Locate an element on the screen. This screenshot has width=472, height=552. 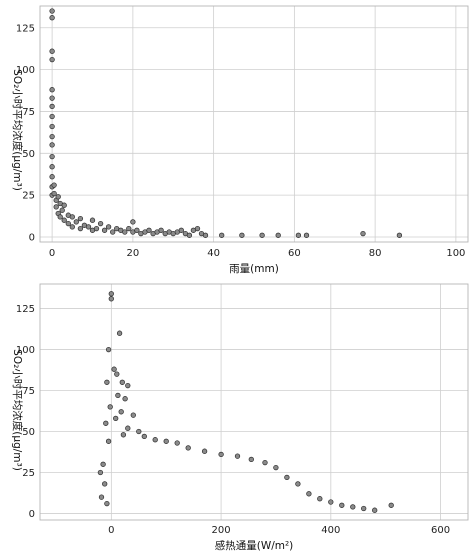
c1-x-tick-label: 40 is located at coordinates (213, 253).